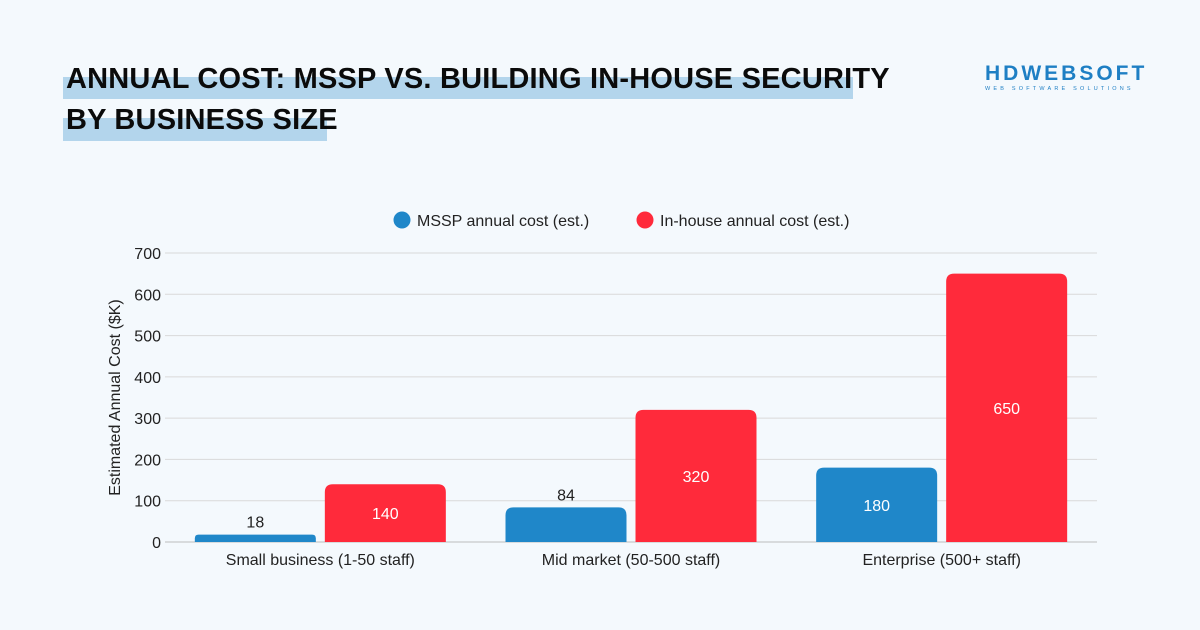 This screenshot has width=1200, height=630. What do you see at coordinates (1066, 73) in the screenshot?
I see `logo-name: HDWEBSOFT` at bounding box center [1066, 73].